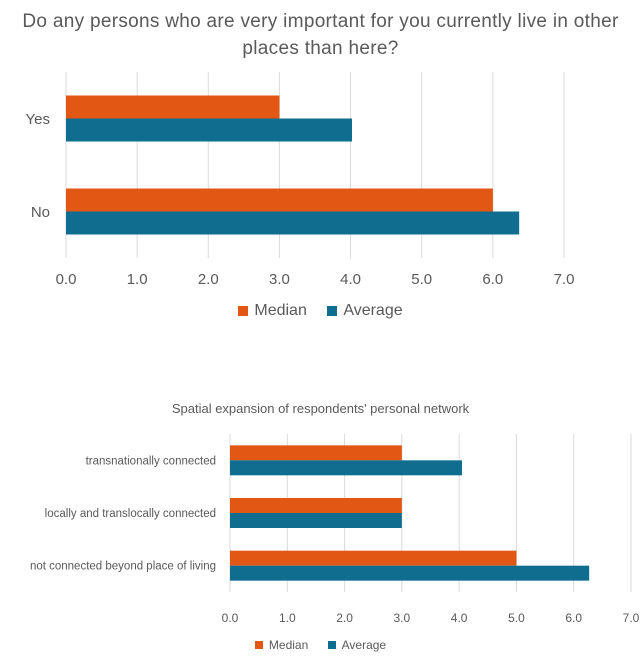 The height and width of the screenshot is (656, 641). I want to click on category-label: No, so click(40, 212).